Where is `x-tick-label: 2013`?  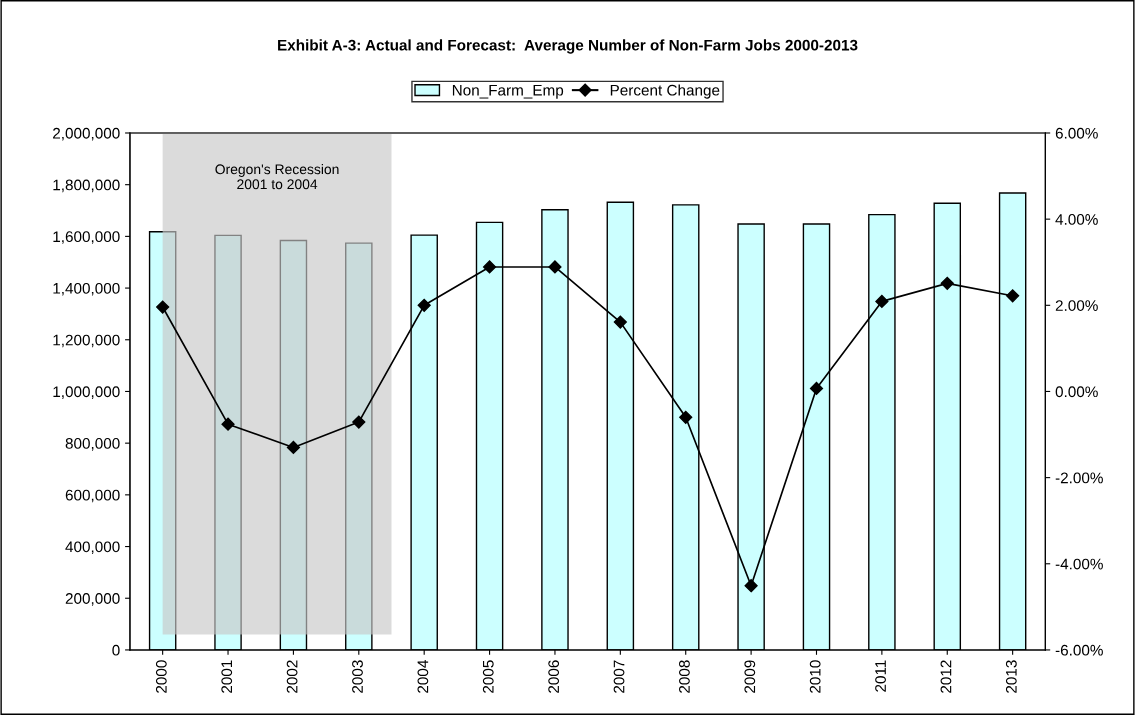
x-tick-label: 2013 is located at coordinates (1011, 676).